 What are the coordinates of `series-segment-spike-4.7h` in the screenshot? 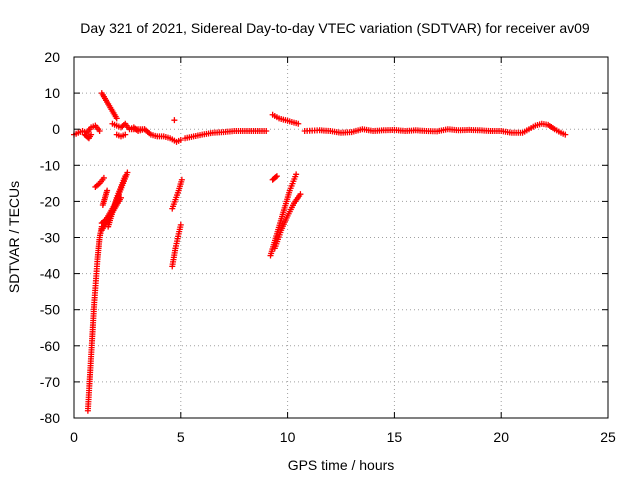 It's located at (174, 120).